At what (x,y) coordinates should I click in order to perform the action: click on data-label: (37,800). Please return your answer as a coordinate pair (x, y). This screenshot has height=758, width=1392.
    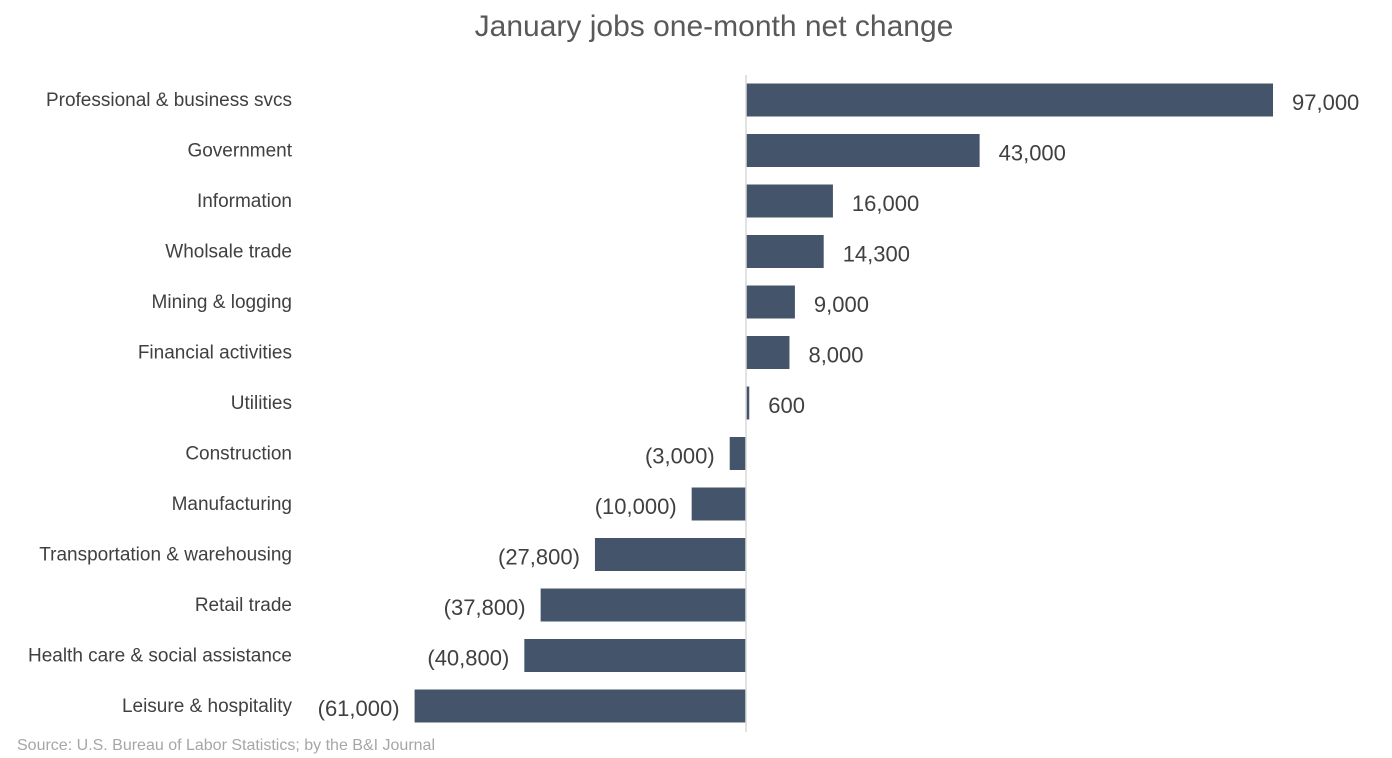
    Looking at the image, I should click on (485, 607).